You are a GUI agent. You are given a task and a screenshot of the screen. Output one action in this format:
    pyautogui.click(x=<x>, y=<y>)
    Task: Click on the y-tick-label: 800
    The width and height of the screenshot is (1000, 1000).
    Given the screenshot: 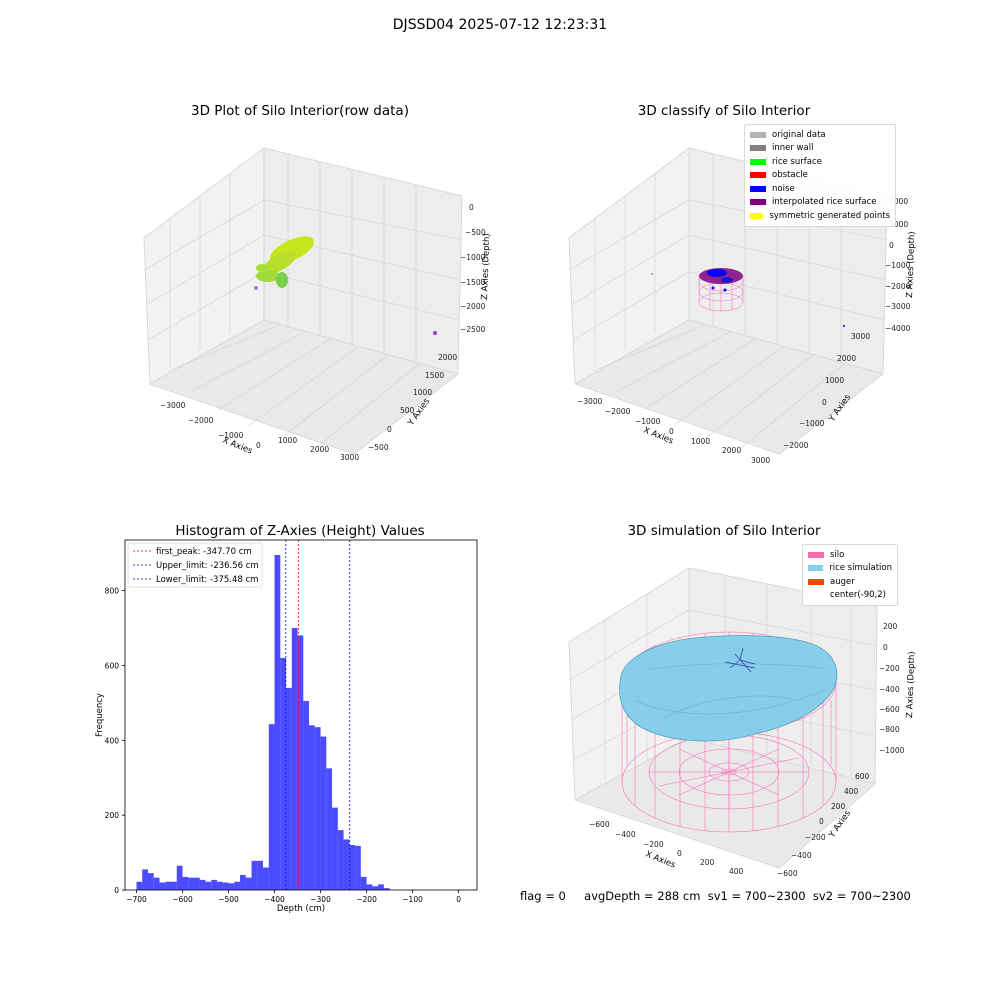 What is the action you would take?
    pyautogui.click(x=112, y=591)
    